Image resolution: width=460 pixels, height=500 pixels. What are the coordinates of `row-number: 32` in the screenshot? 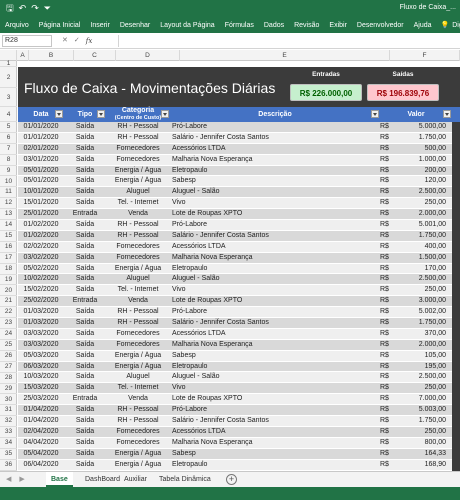 It's located at (8, 422).